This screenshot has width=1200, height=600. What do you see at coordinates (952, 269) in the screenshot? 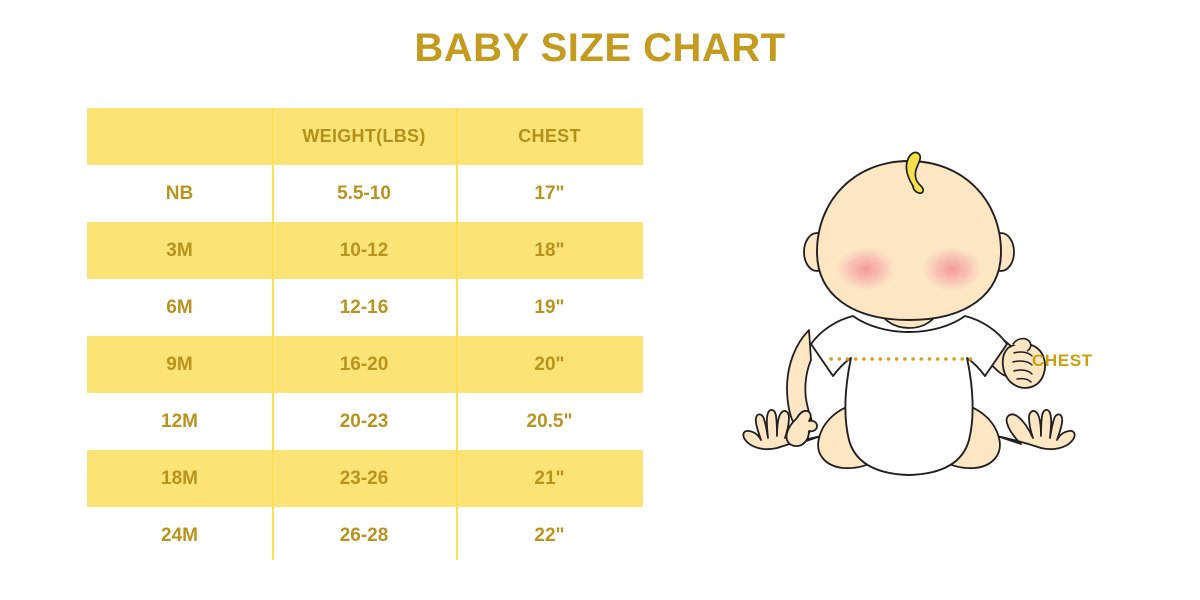
I see `baby-right-cheek-blush` at bounding box center [952, 269].